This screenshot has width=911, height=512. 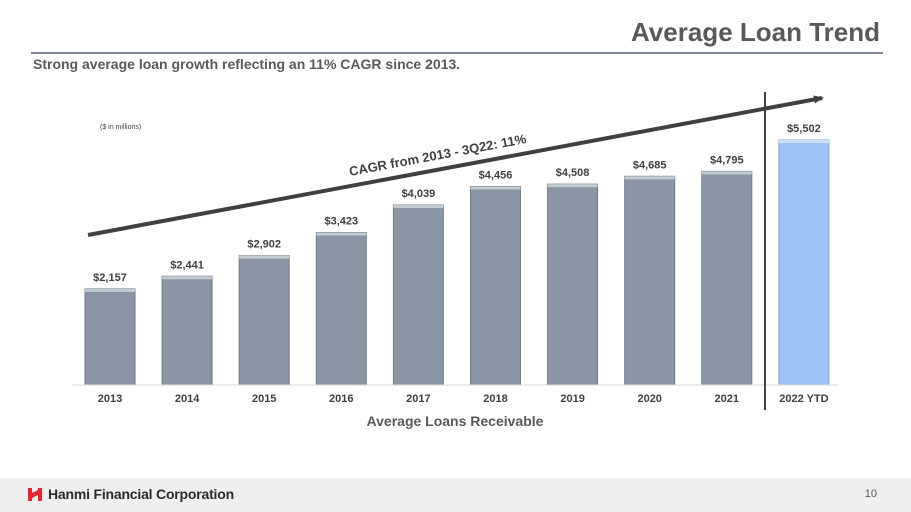 I want to click on data-label: $5,502, so click(x=804, y=129).